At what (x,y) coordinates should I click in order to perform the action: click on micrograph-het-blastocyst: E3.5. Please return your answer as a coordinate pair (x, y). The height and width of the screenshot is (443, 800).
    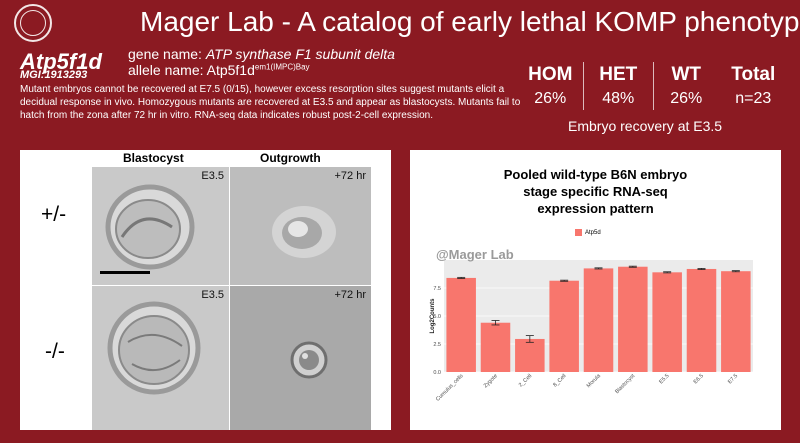
    Looking at the image, I should click on (160, 226).